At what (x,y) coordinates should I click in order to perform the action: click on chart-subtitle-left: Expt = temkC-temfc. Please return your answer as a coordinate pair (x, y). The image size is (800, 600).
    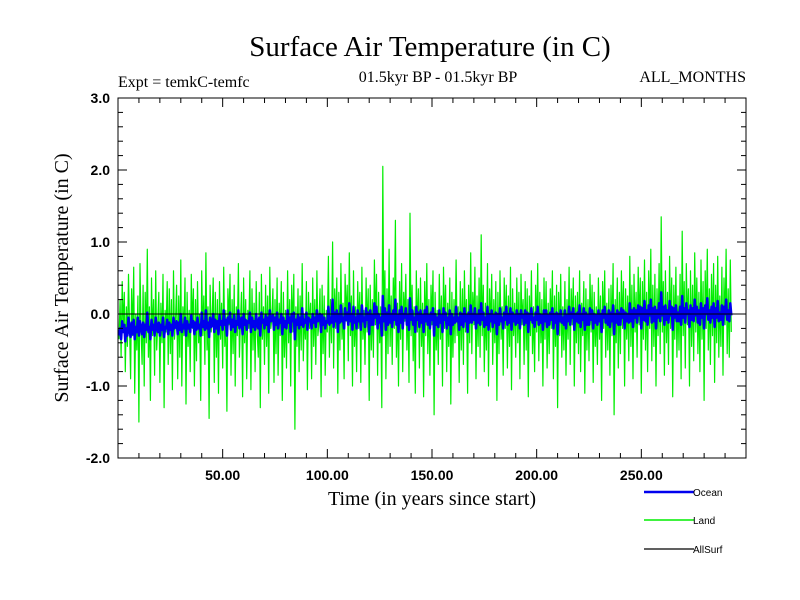
    Looking at the image, I should click on (184, 82).